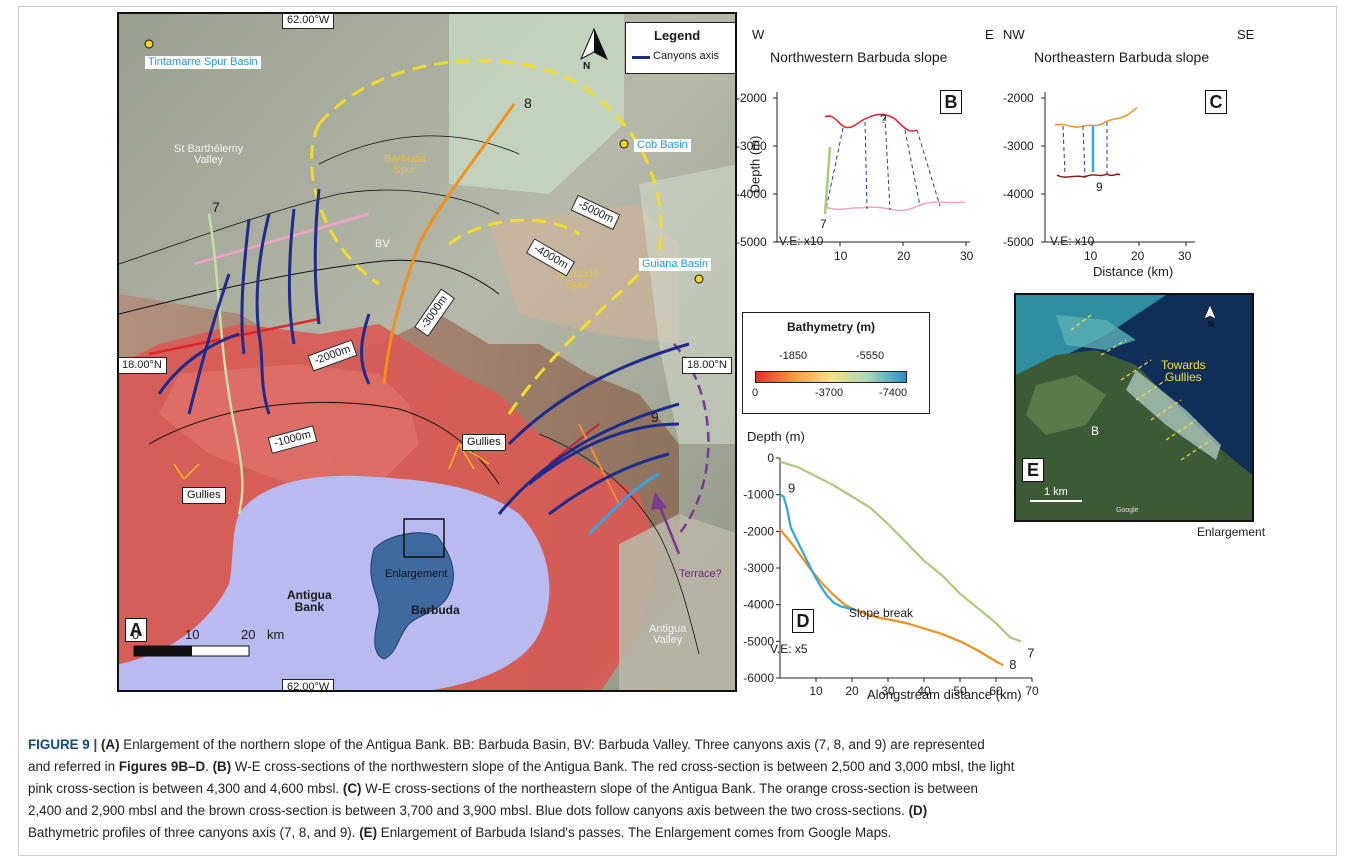  What do you see at coordinates (209, 154) in the screenshot?
I see `region-st-barthelemy: St Barthélemy Valley` at bounding box center [209, 154].